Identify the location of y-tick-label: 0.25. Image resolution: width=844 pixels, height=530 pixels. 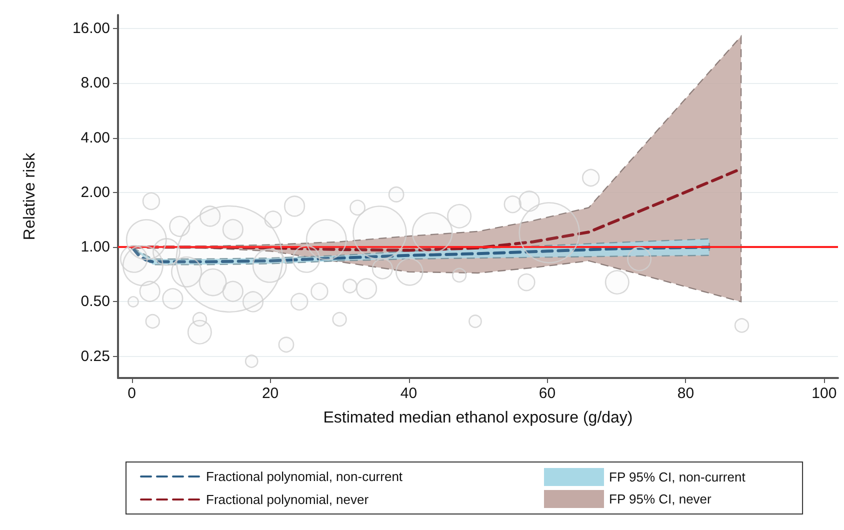
(95, 356).